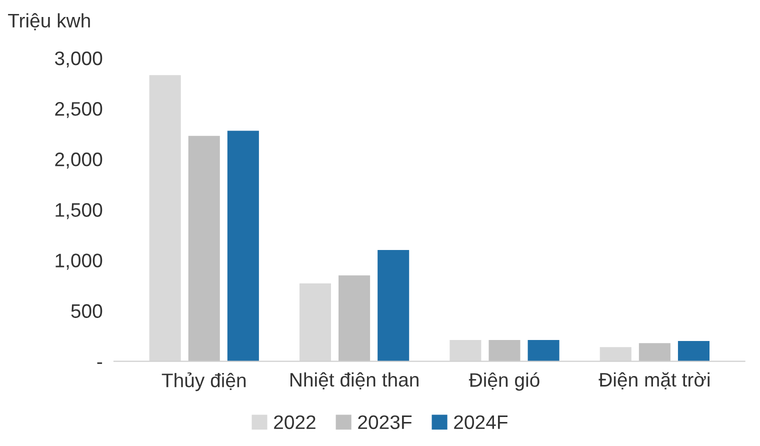 The height and width of the screenshot is (446, 760). Describe the element at coordinates (295, 422) in the screenshot. I see `legend-label: 2022` at that location.